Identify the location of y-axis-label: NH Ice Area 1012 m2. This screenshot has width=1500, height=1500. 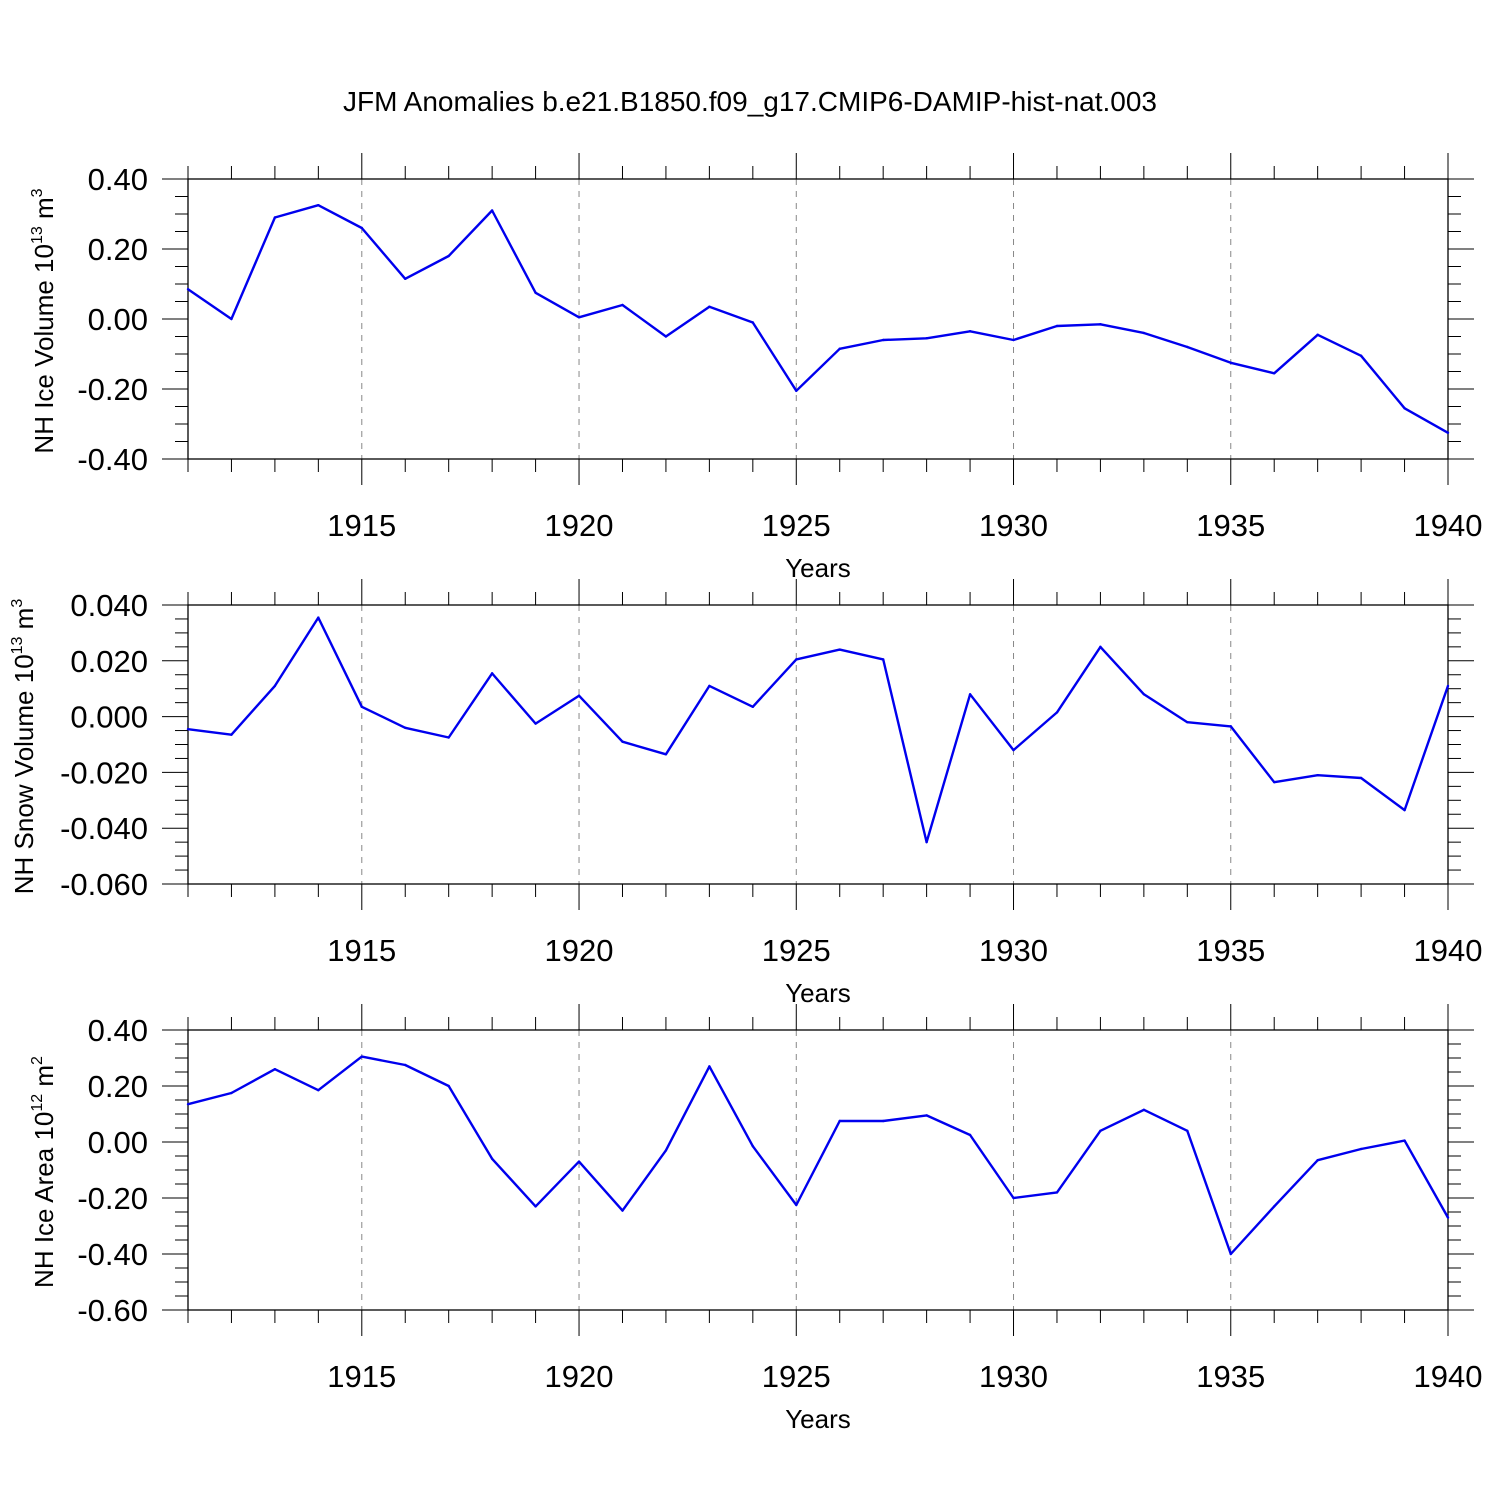
(44, 1172).